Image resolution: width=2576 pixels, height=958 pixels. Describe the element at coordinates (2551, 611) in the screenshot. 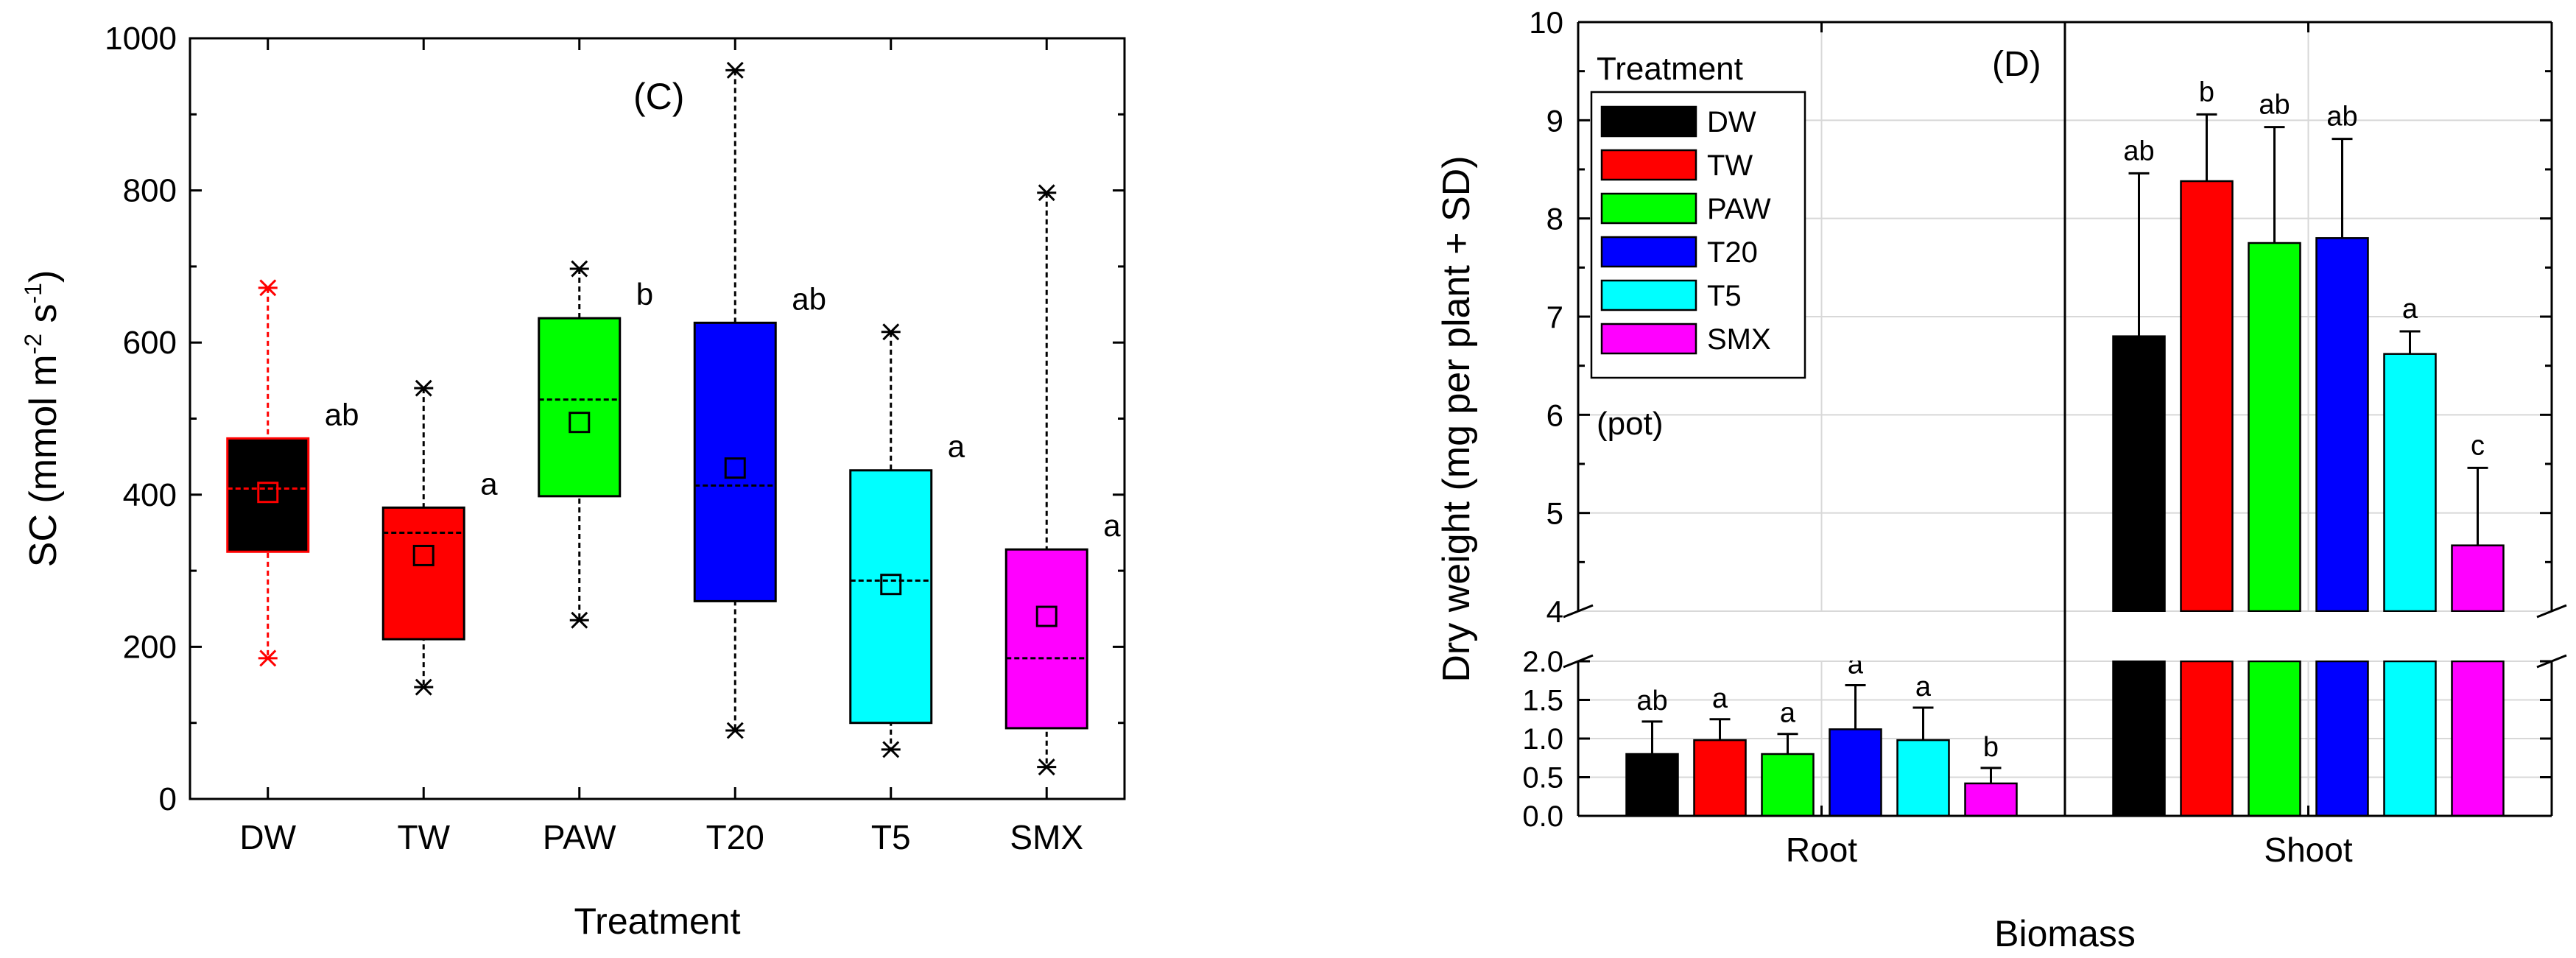

I see `d-axis-break-mark` at that location.